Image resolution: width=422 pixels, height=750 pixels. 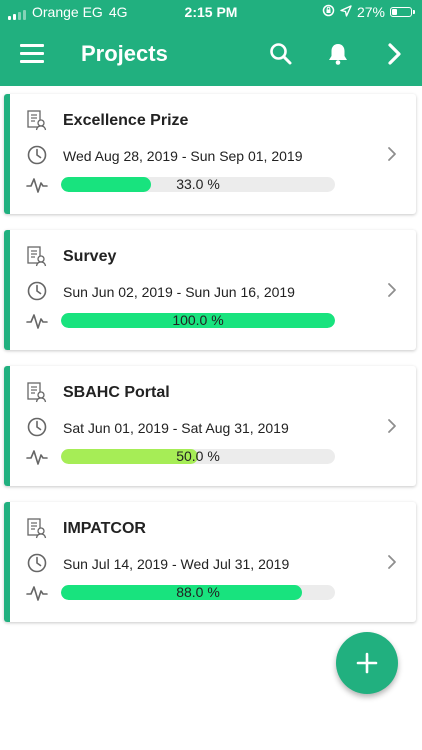 What do you see at coordinates (104, 528) in the screenshot?
I see `project-name: IMPATCOR` at bounding box center [104, 528].